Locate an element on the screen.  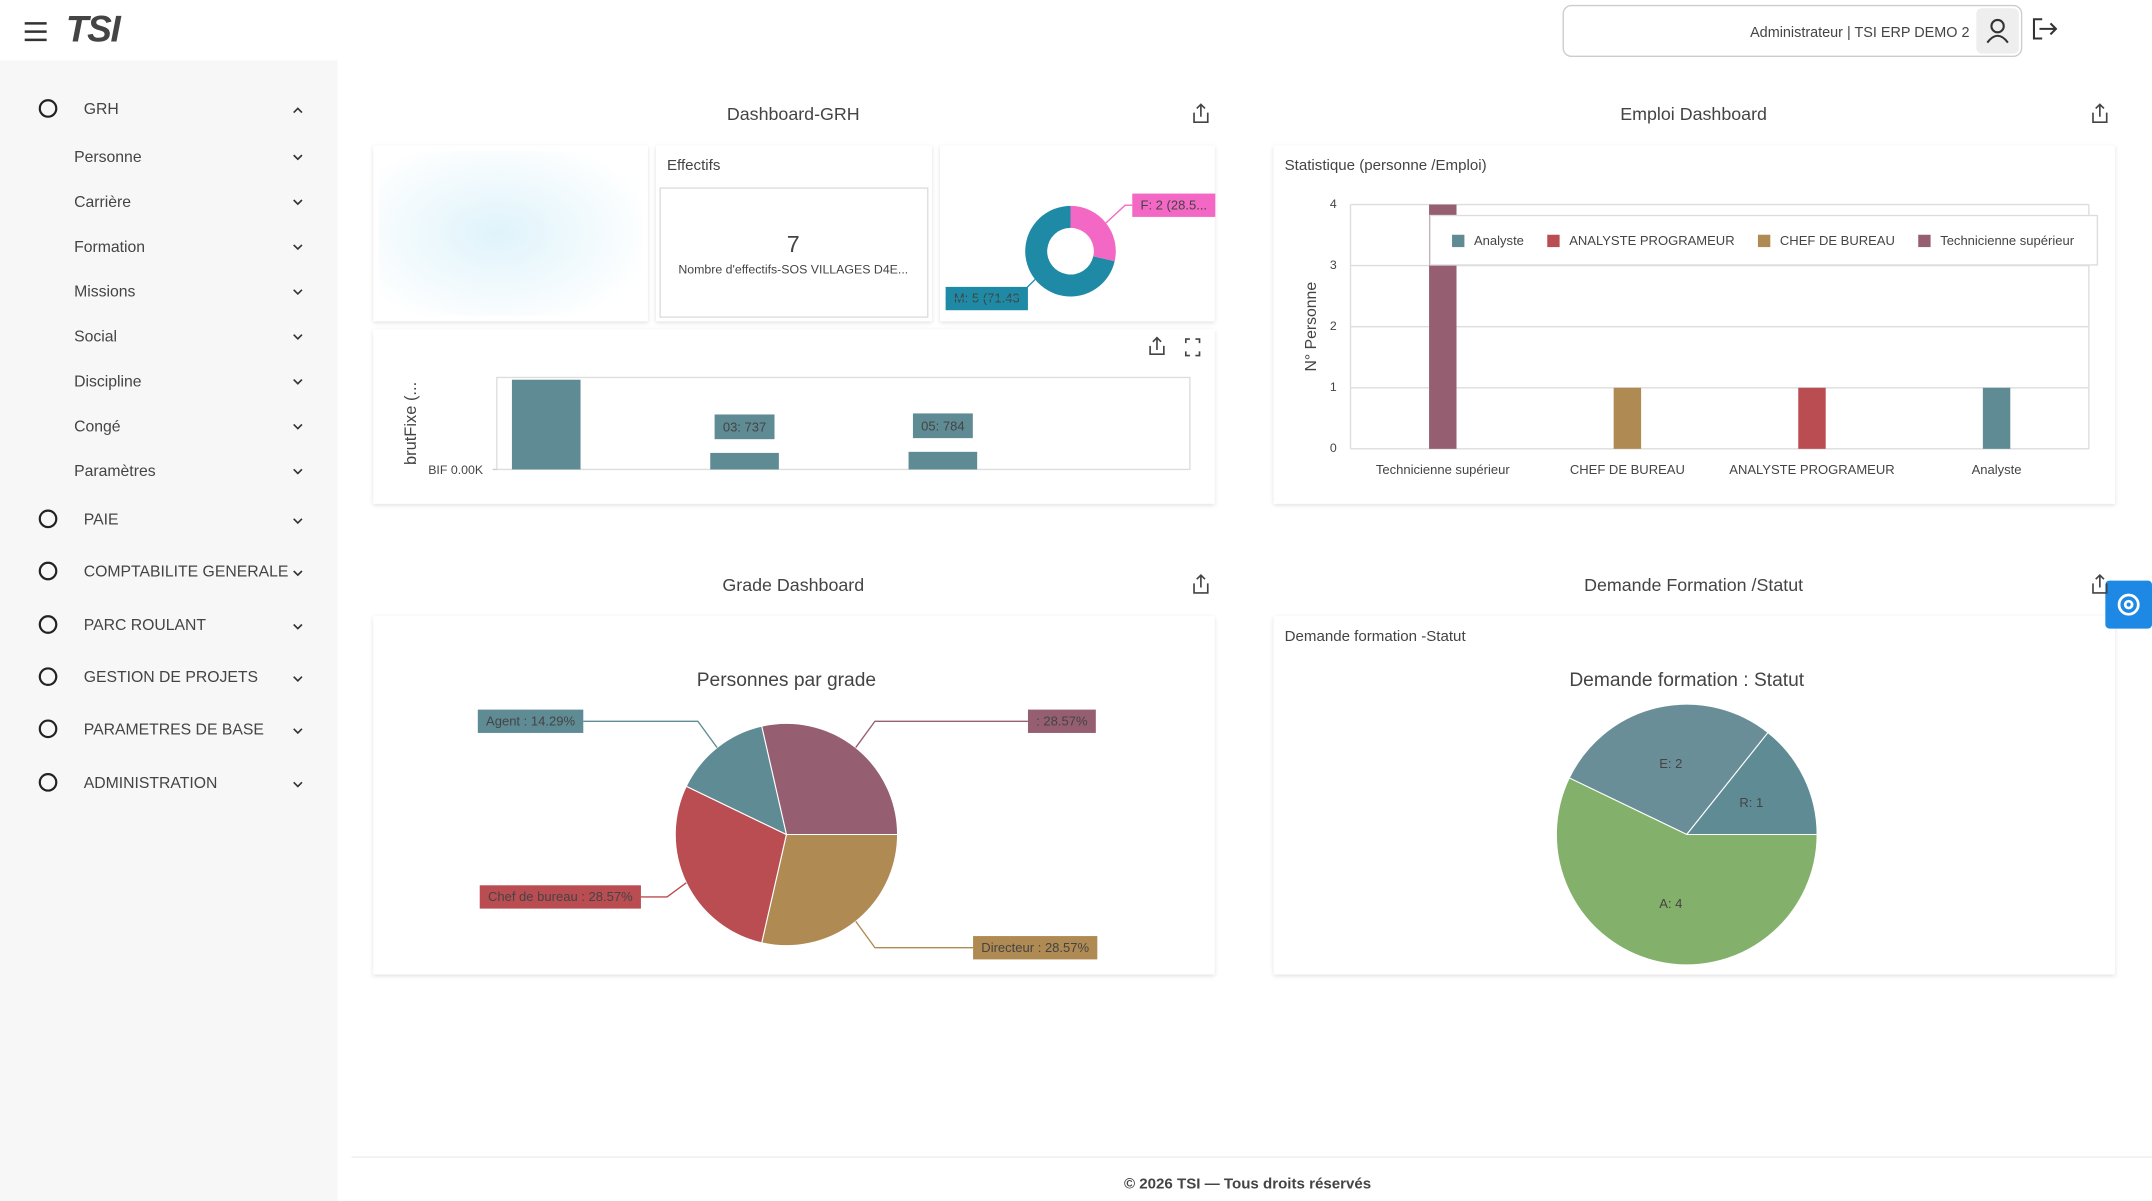
kpi-label: Effectifs is located at coordinates (693, 165).